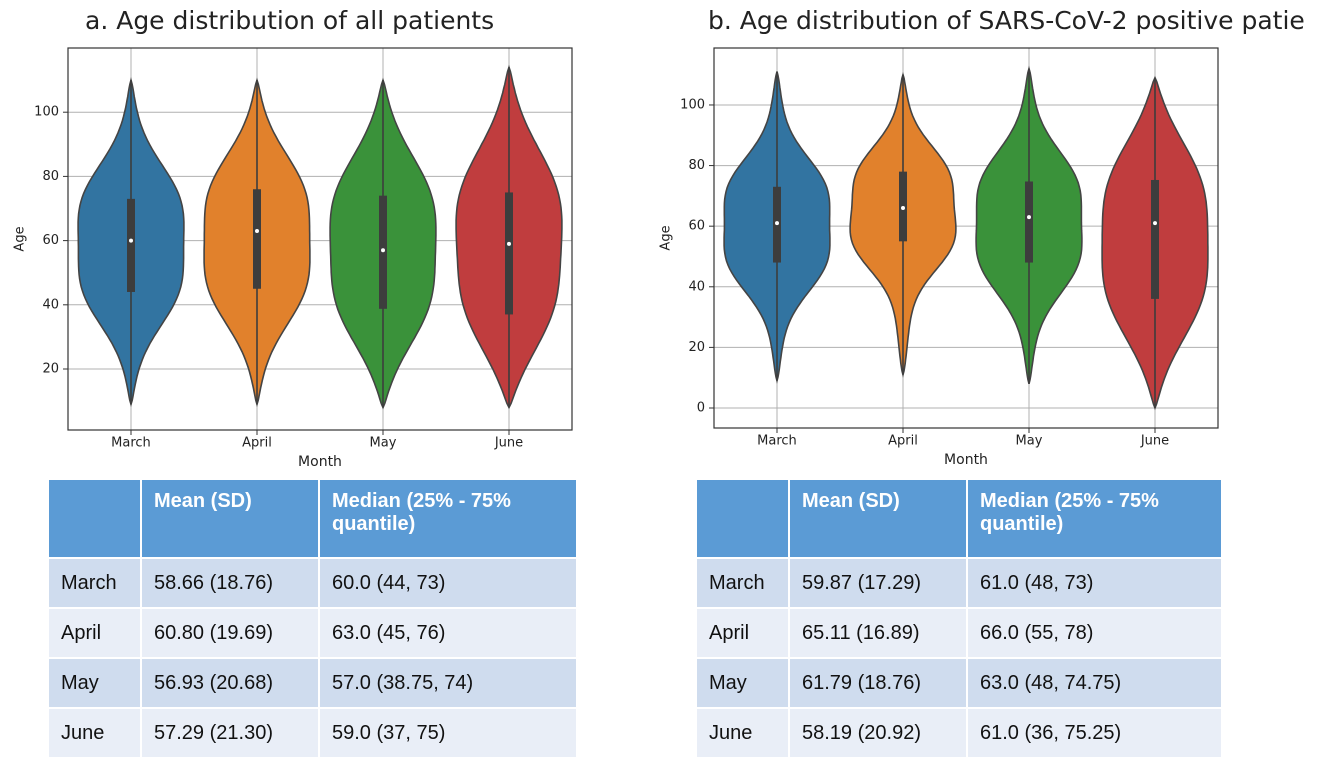 This screenshot has height=759, width=1323. I want to click on table-row: March 58.66 (18.76) 60.0 (44, 73), so click(312, 583).